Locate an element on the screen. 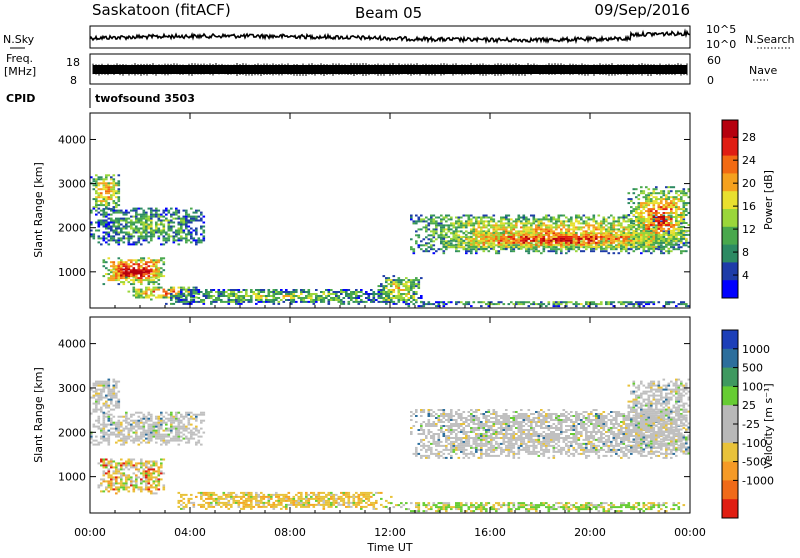 The height and width of the screenshot is (558, 800). nsky-tick-bottom: 10^0 is located at coordinates (721, 44).